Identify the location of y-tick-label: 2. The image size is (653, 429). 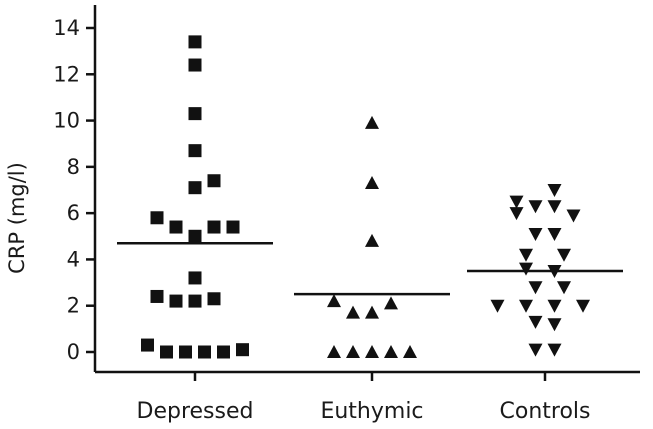
(73, 306).